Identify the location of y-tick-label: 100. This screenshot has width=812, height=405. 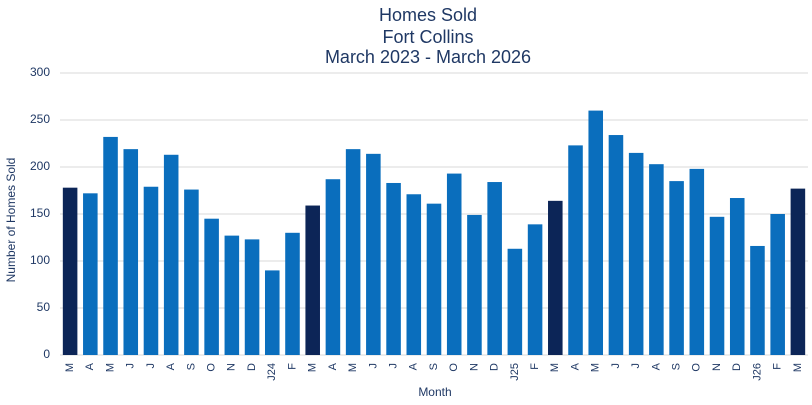
(40, 260).